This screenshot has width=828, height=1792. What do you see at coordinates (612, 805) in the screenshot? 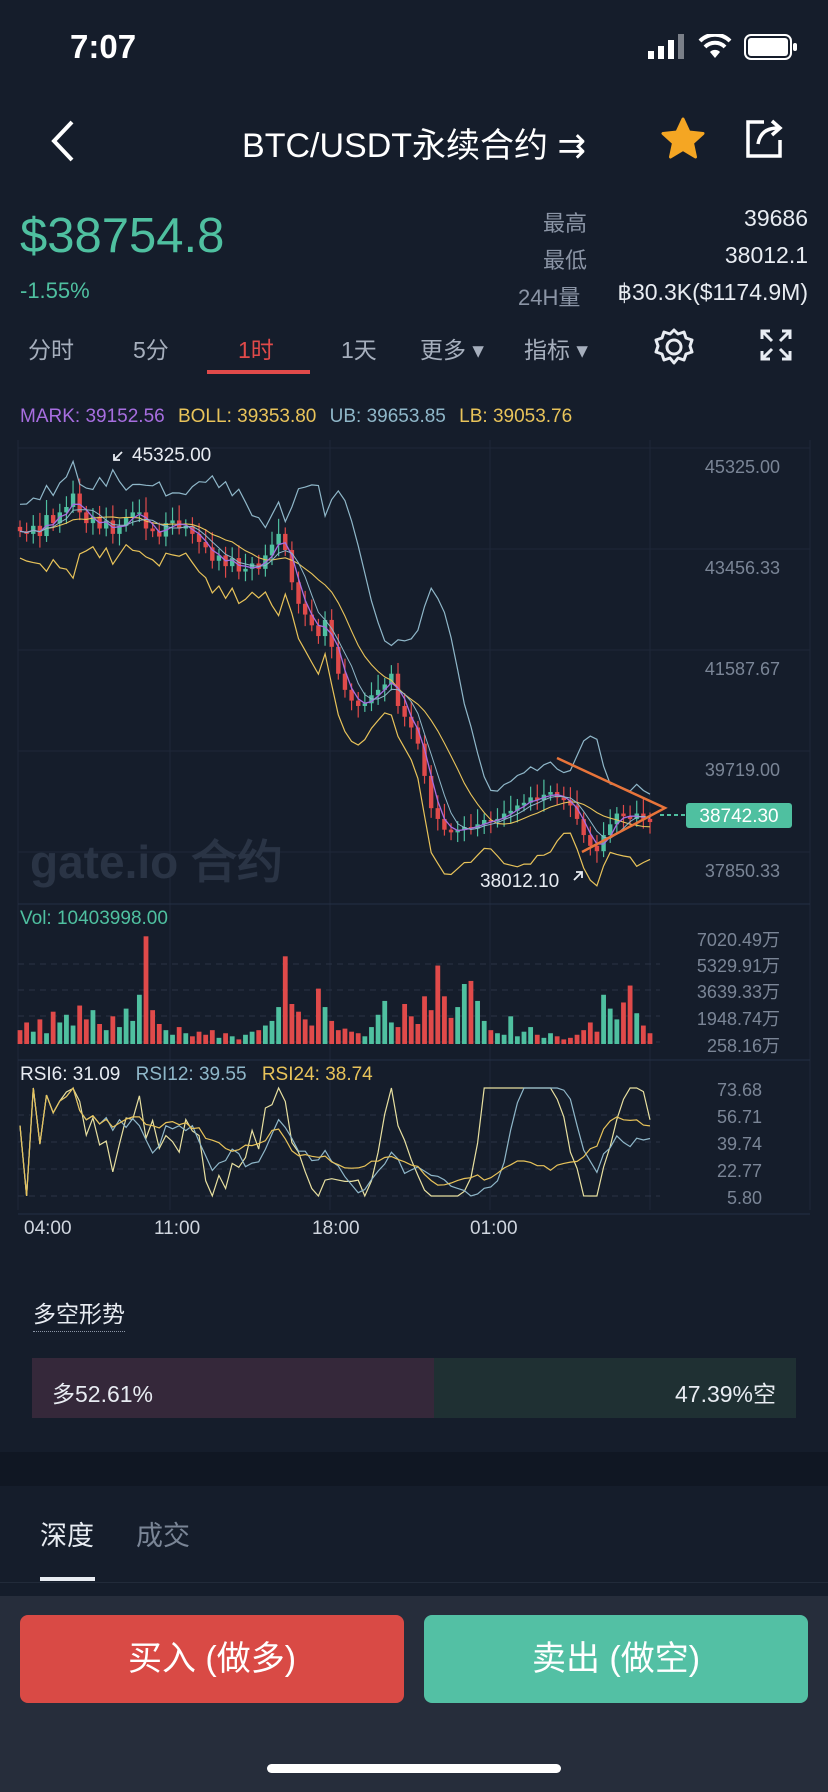
I see `triangle-drawing` at bounding box center [612, 805].